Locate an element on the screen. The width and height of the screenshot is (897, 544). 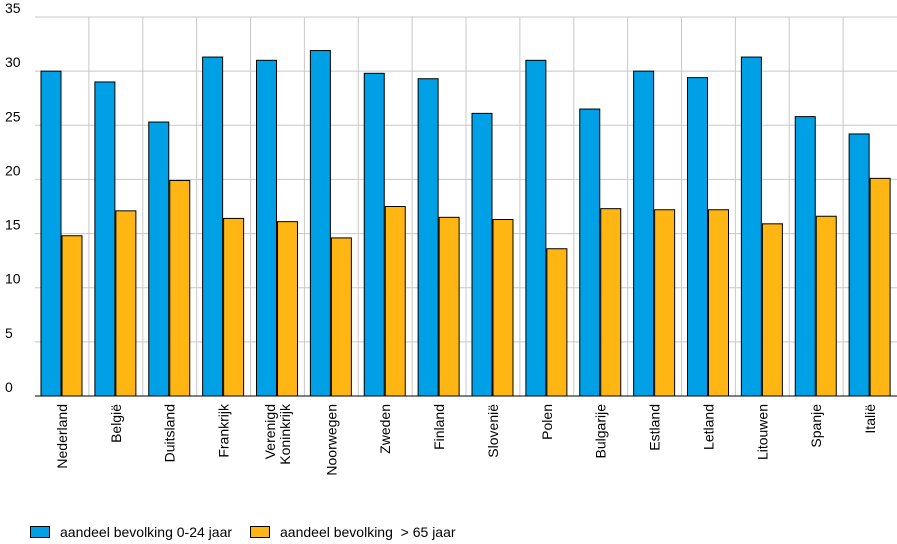
x-tick-label: Duitsland is located at coordinates (170, 433).